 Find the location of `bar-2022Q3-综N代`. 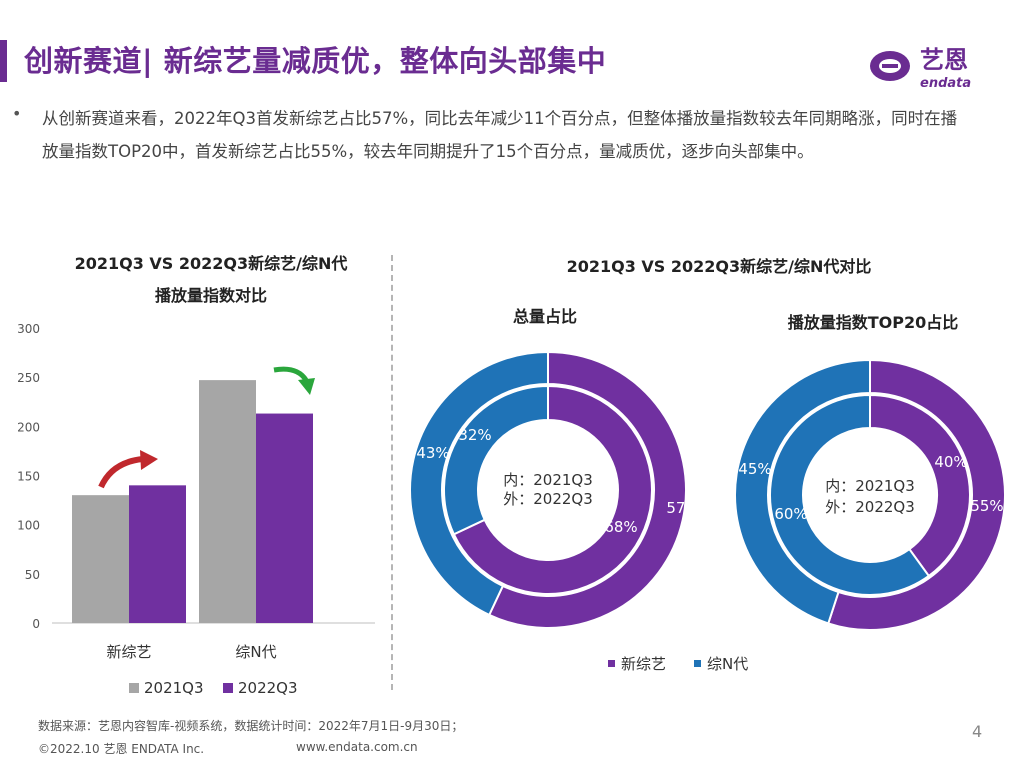

bar-2022Q3-综N代 is located at coordinates (284, 518).